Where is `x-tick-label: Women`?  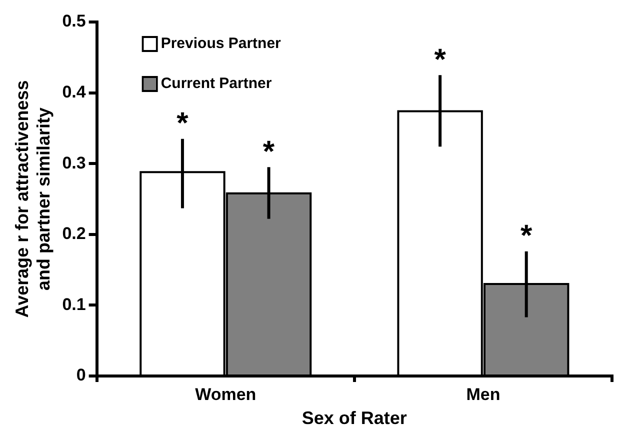 x-tick-label: Women is located at coordinates (225, 394).